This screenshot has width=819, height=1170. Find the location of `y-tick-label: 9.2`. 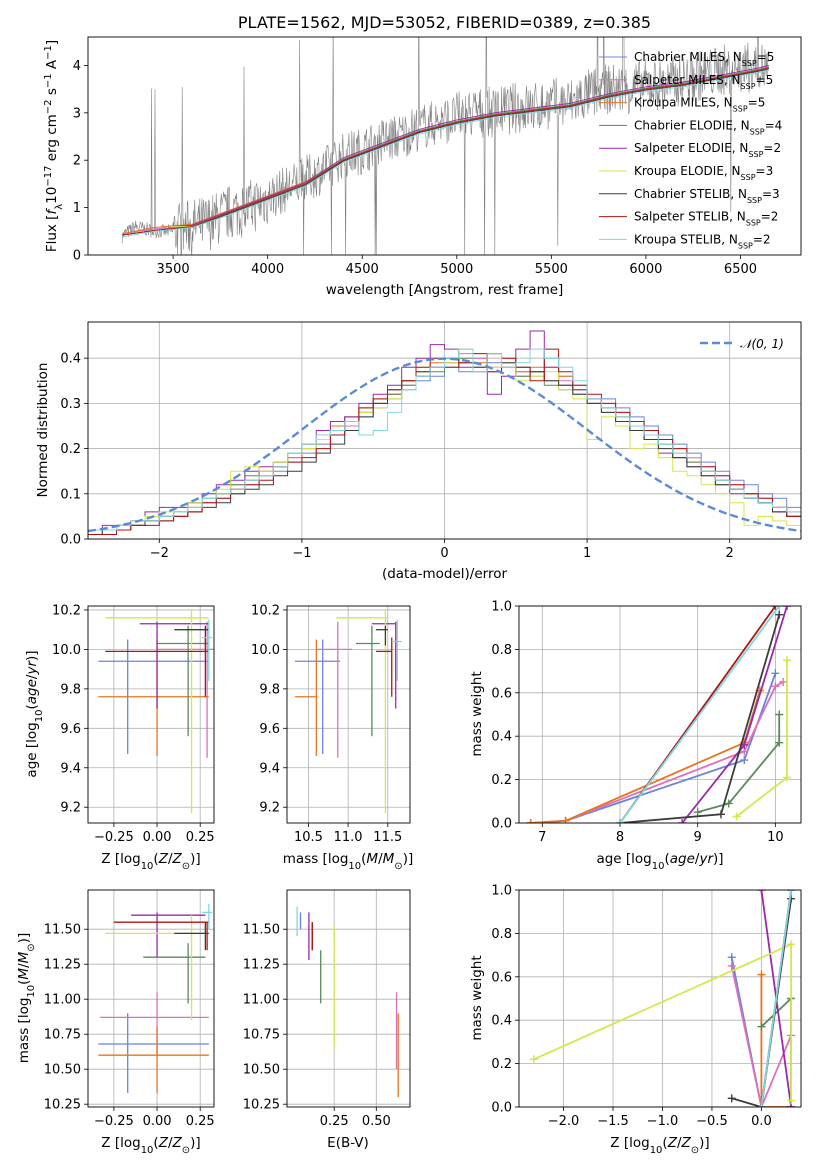

y-tick-label: 9.2 is located at coordinates (269, 808).